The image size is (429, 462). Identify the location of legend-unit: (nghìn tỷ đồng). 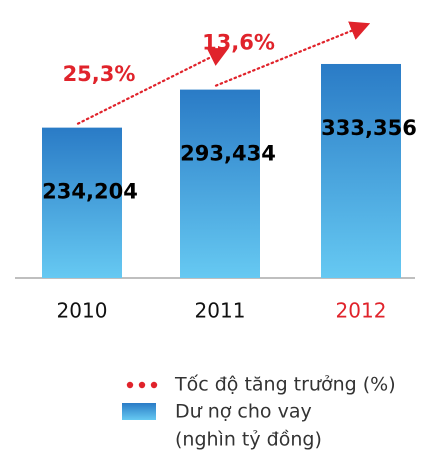
(248, 440).